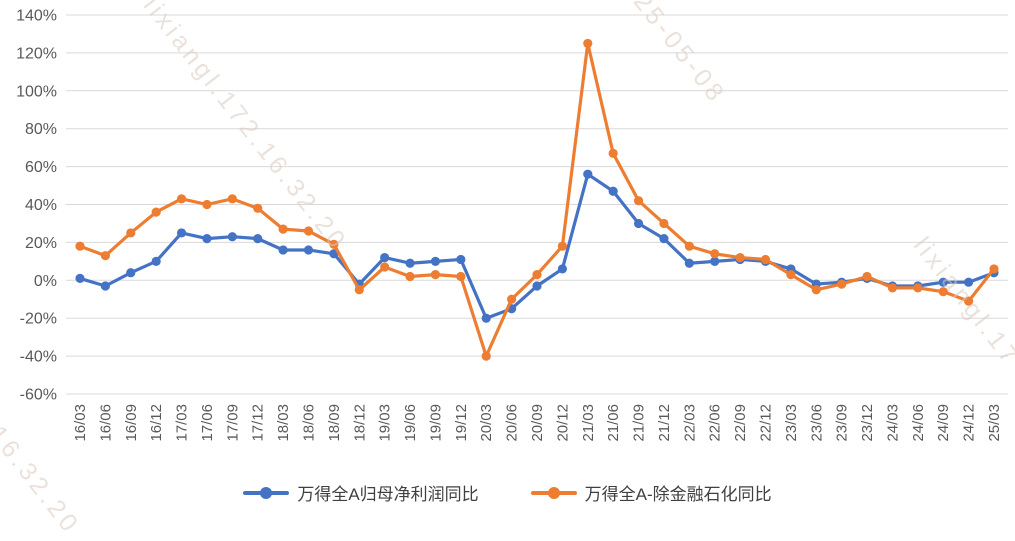 The image size is (1015, 541). What do you see at coordinates (283, 423) in the screenshot?
I see `x-axis-tick-label: 18/03` at bounding box center [283, 423].